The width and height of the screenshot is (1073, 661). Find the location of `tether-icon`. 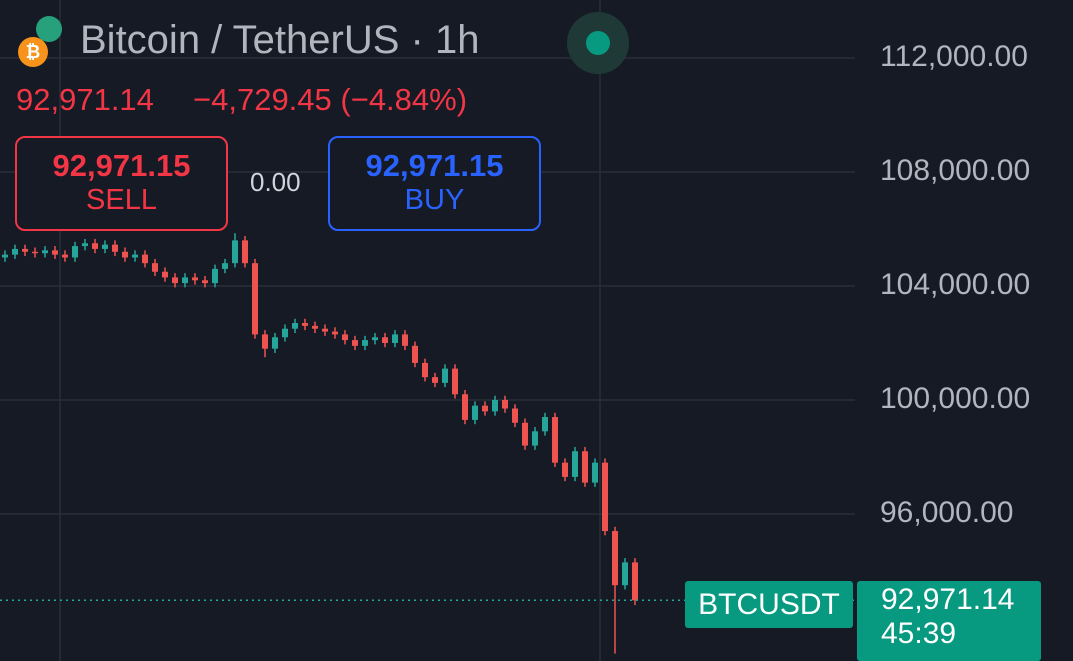

tether-icon is located at coordinates (49, 29).